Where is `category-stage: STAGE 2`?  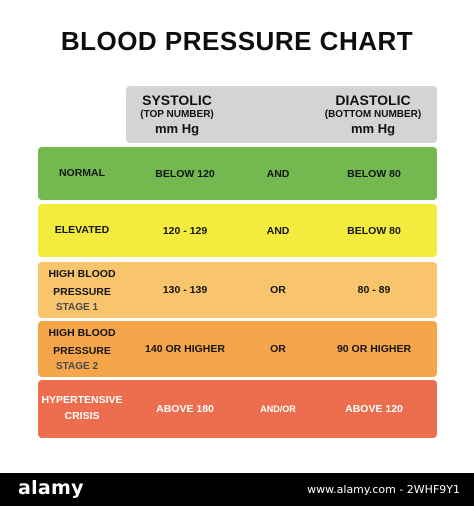
category-stage: STAGE 2 is located at coordinates (77, 367).